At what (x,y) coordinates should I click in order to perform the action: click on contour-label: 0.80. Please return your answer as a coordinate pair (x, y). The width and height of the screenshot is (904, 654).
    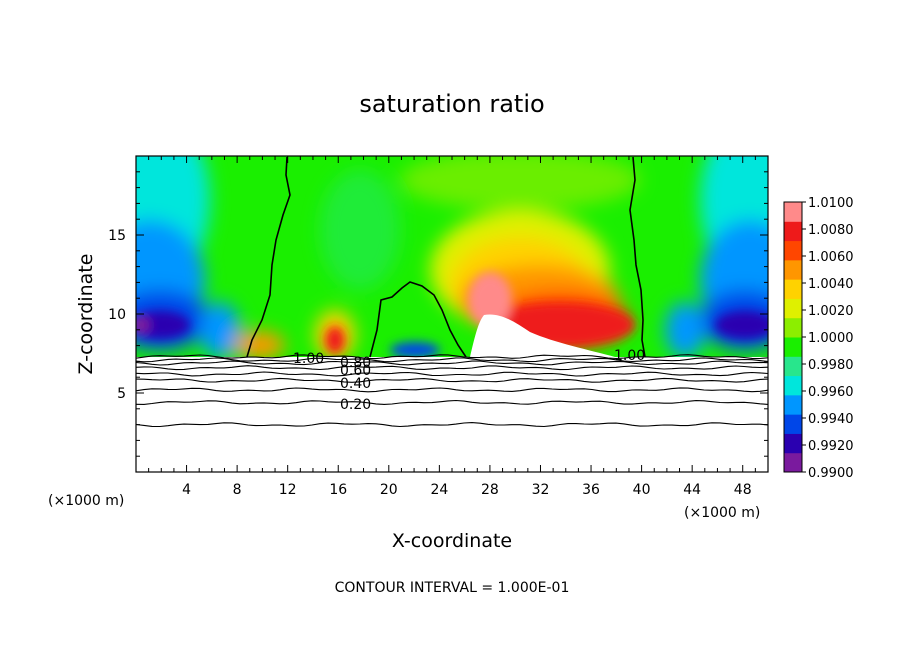
    Looking at the image, I should click on (355, 363).